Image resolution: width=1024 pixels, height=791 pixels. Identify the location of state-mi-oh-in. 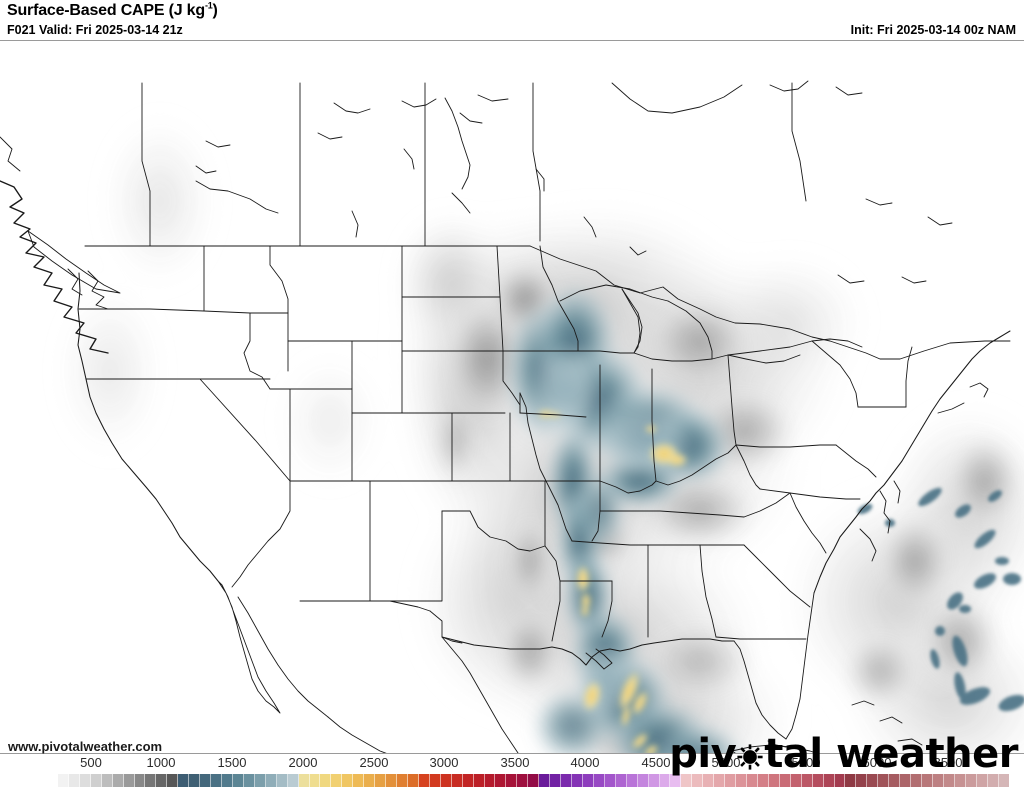
(681, 357).